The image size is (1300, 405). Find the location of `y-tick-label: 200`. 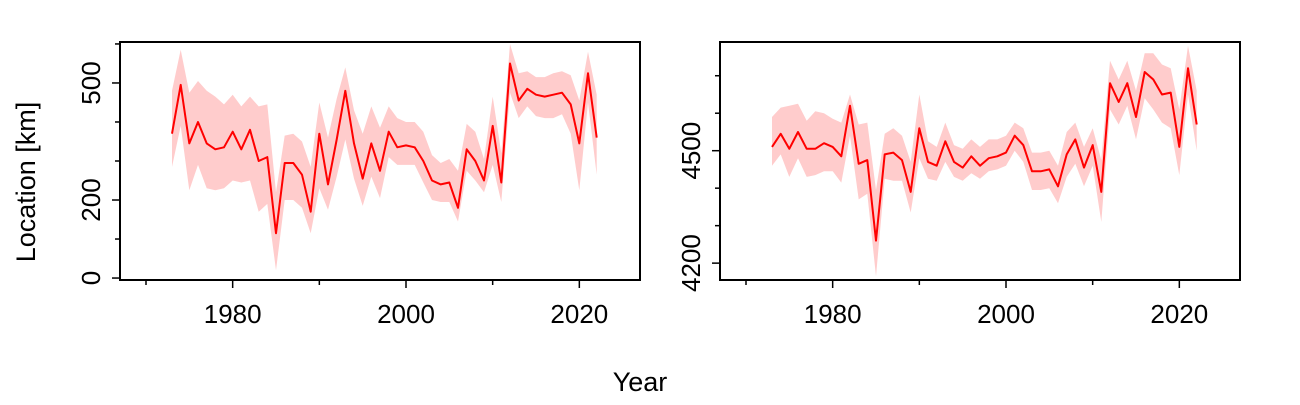

y-tick-label: 200 is located at coordinates (91, 199).